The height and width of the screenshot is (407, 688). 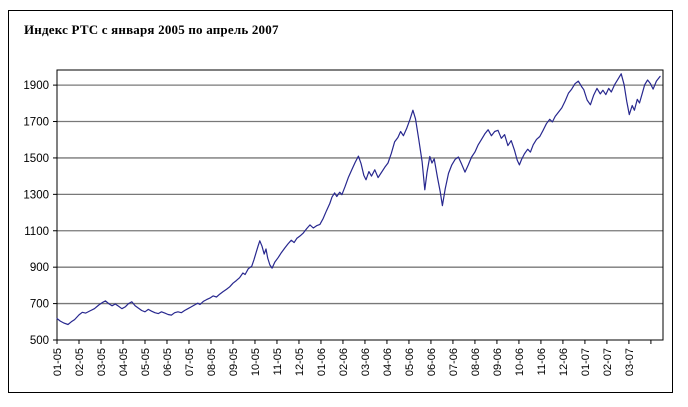 I want to click on svg-text: 10-06, so click(x=520, y=362).